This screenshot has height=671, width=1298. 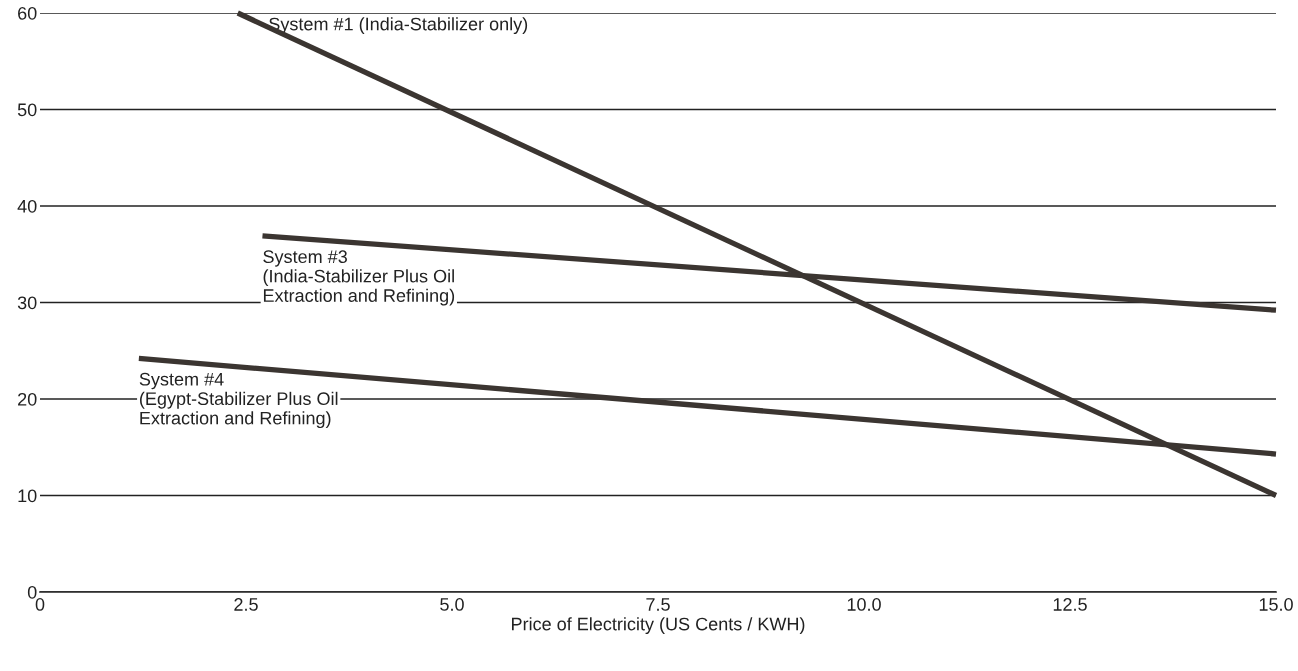 What do you see at coordinates (32, 592) in the screenshot?
I see `y-tick-label: 0` at bounding box center [32, 592].